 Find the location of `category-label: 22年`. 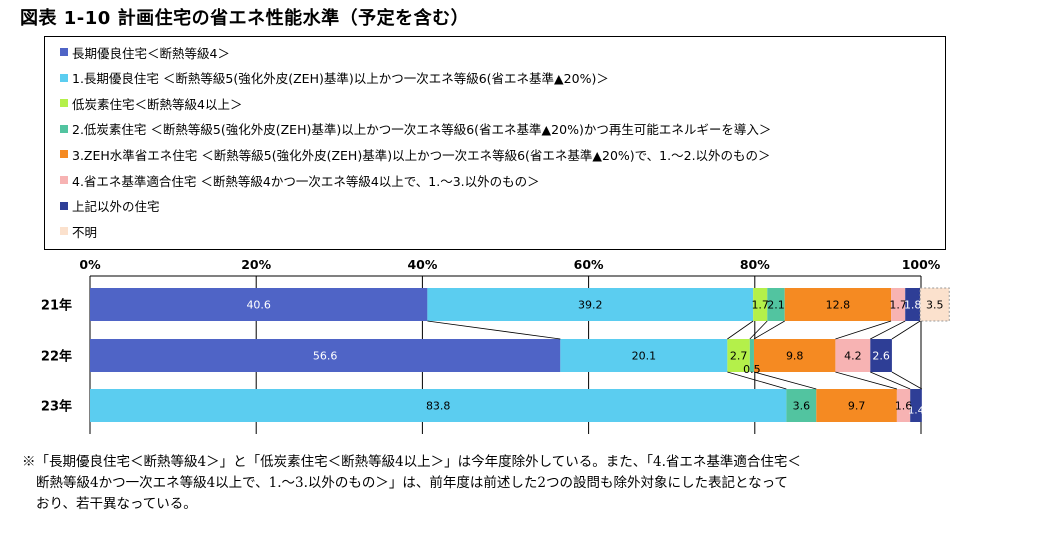

category-label: 22年 is located at coordinates (56, 357).